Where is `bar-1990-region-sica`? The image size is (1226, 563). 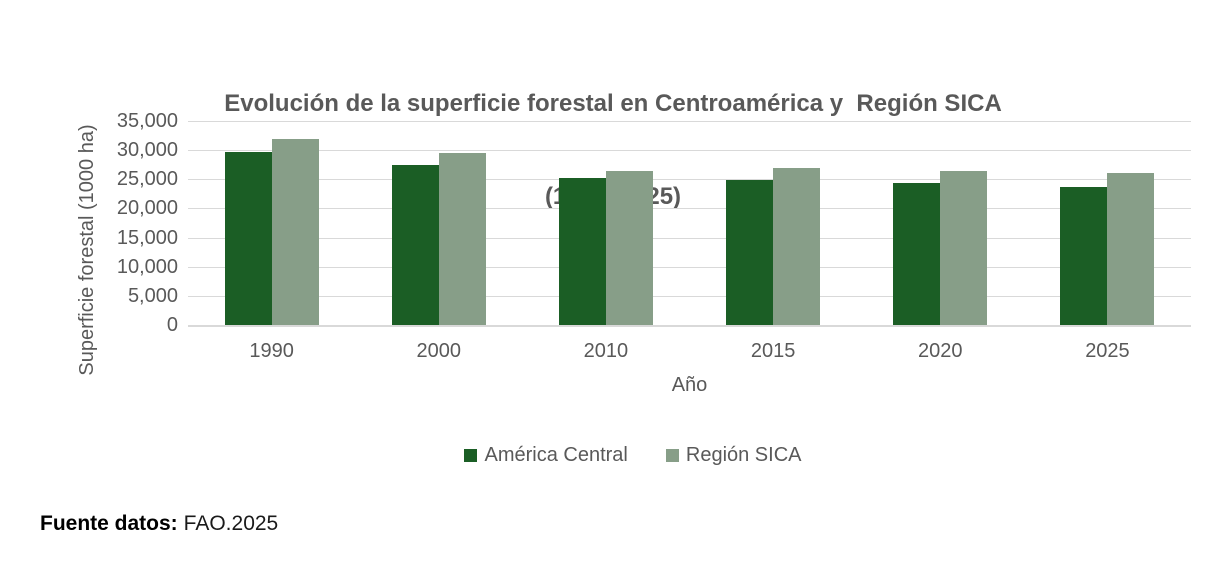 bar-1990-region-sica is located at coordinates (295, 232).